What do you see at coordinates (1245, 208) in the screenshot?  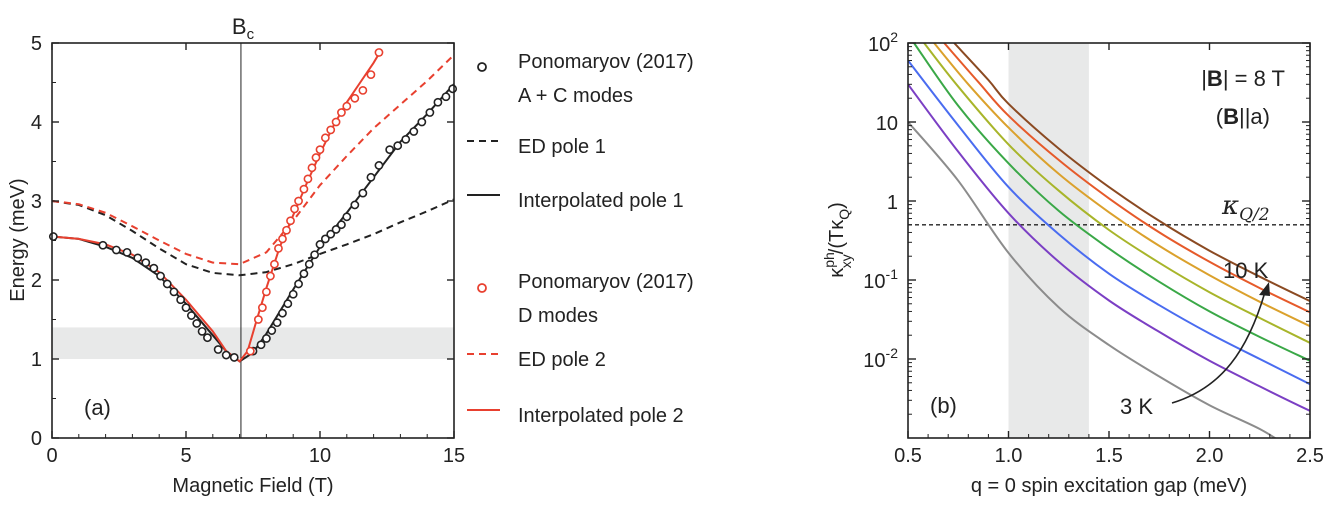 I see `reference-line-label: κQ/2` at bounding box center [1245, 208].